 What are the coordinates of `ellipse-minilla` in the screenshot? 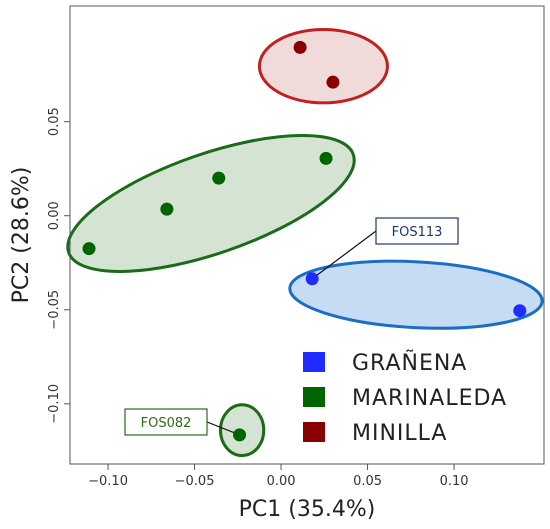 It's located at (323, 66).